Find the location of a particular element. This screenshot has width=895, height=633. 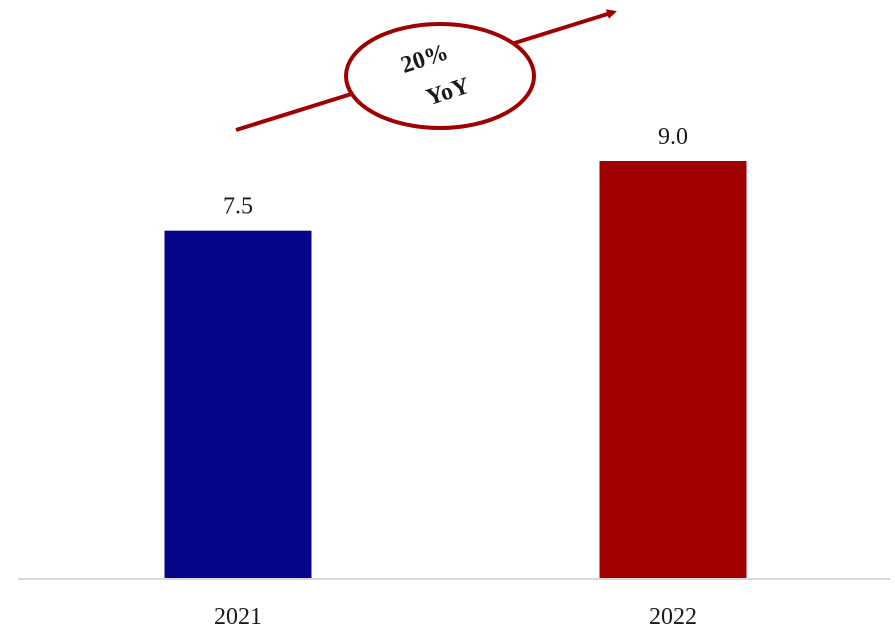

value-label-2022: 9.0 is located at coordinates (673, 137).